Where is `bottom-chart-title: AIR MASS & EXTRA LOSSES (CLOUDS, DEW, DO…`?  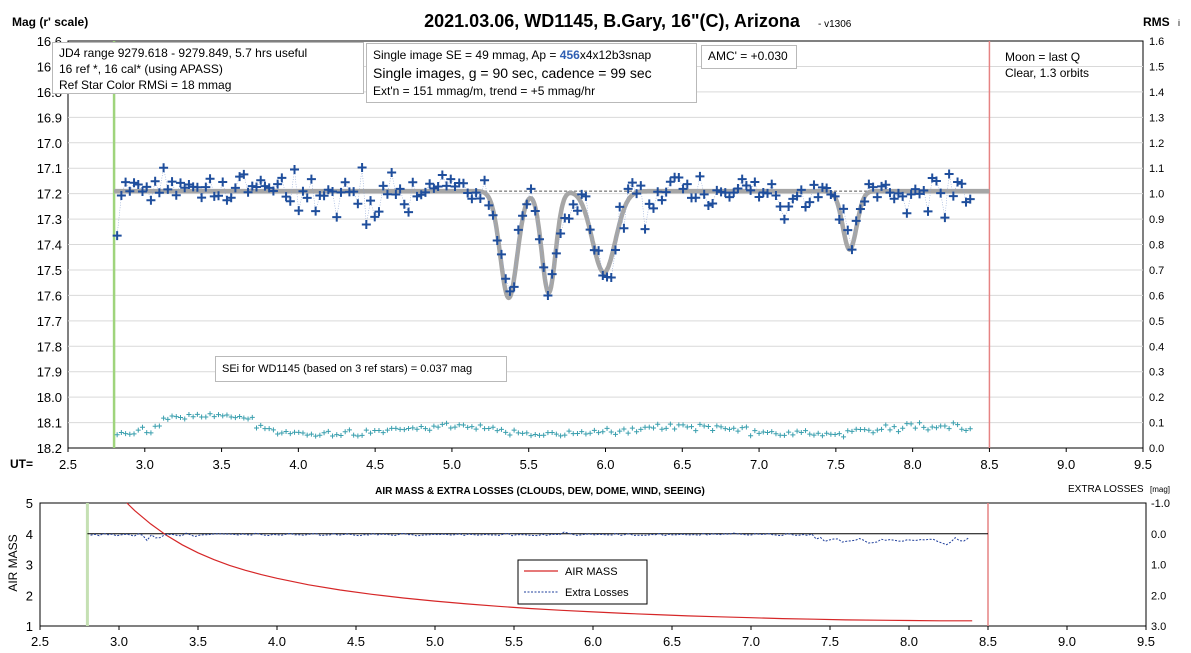
bottom-chart-title: AIR MASS & EXTRA LOSSES (CLOUDS, DEW, DO… is located at coordinates (540, 491).